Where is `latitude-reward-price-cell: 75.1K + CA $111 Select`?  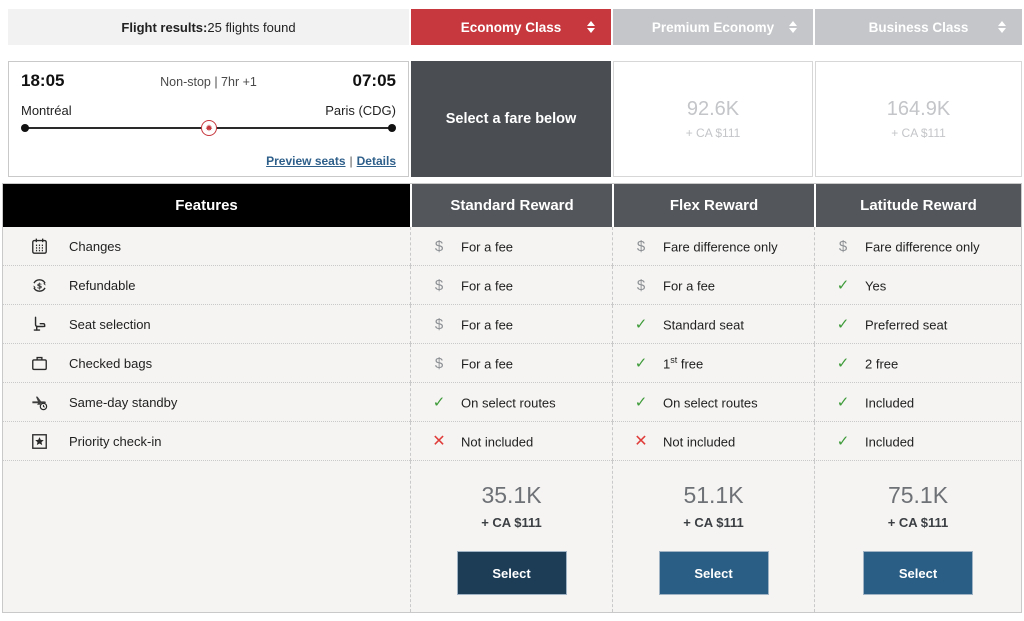 latitude-reward-price-cell: 75.1K + CA $111 Select is located at coordinates (917, 536).